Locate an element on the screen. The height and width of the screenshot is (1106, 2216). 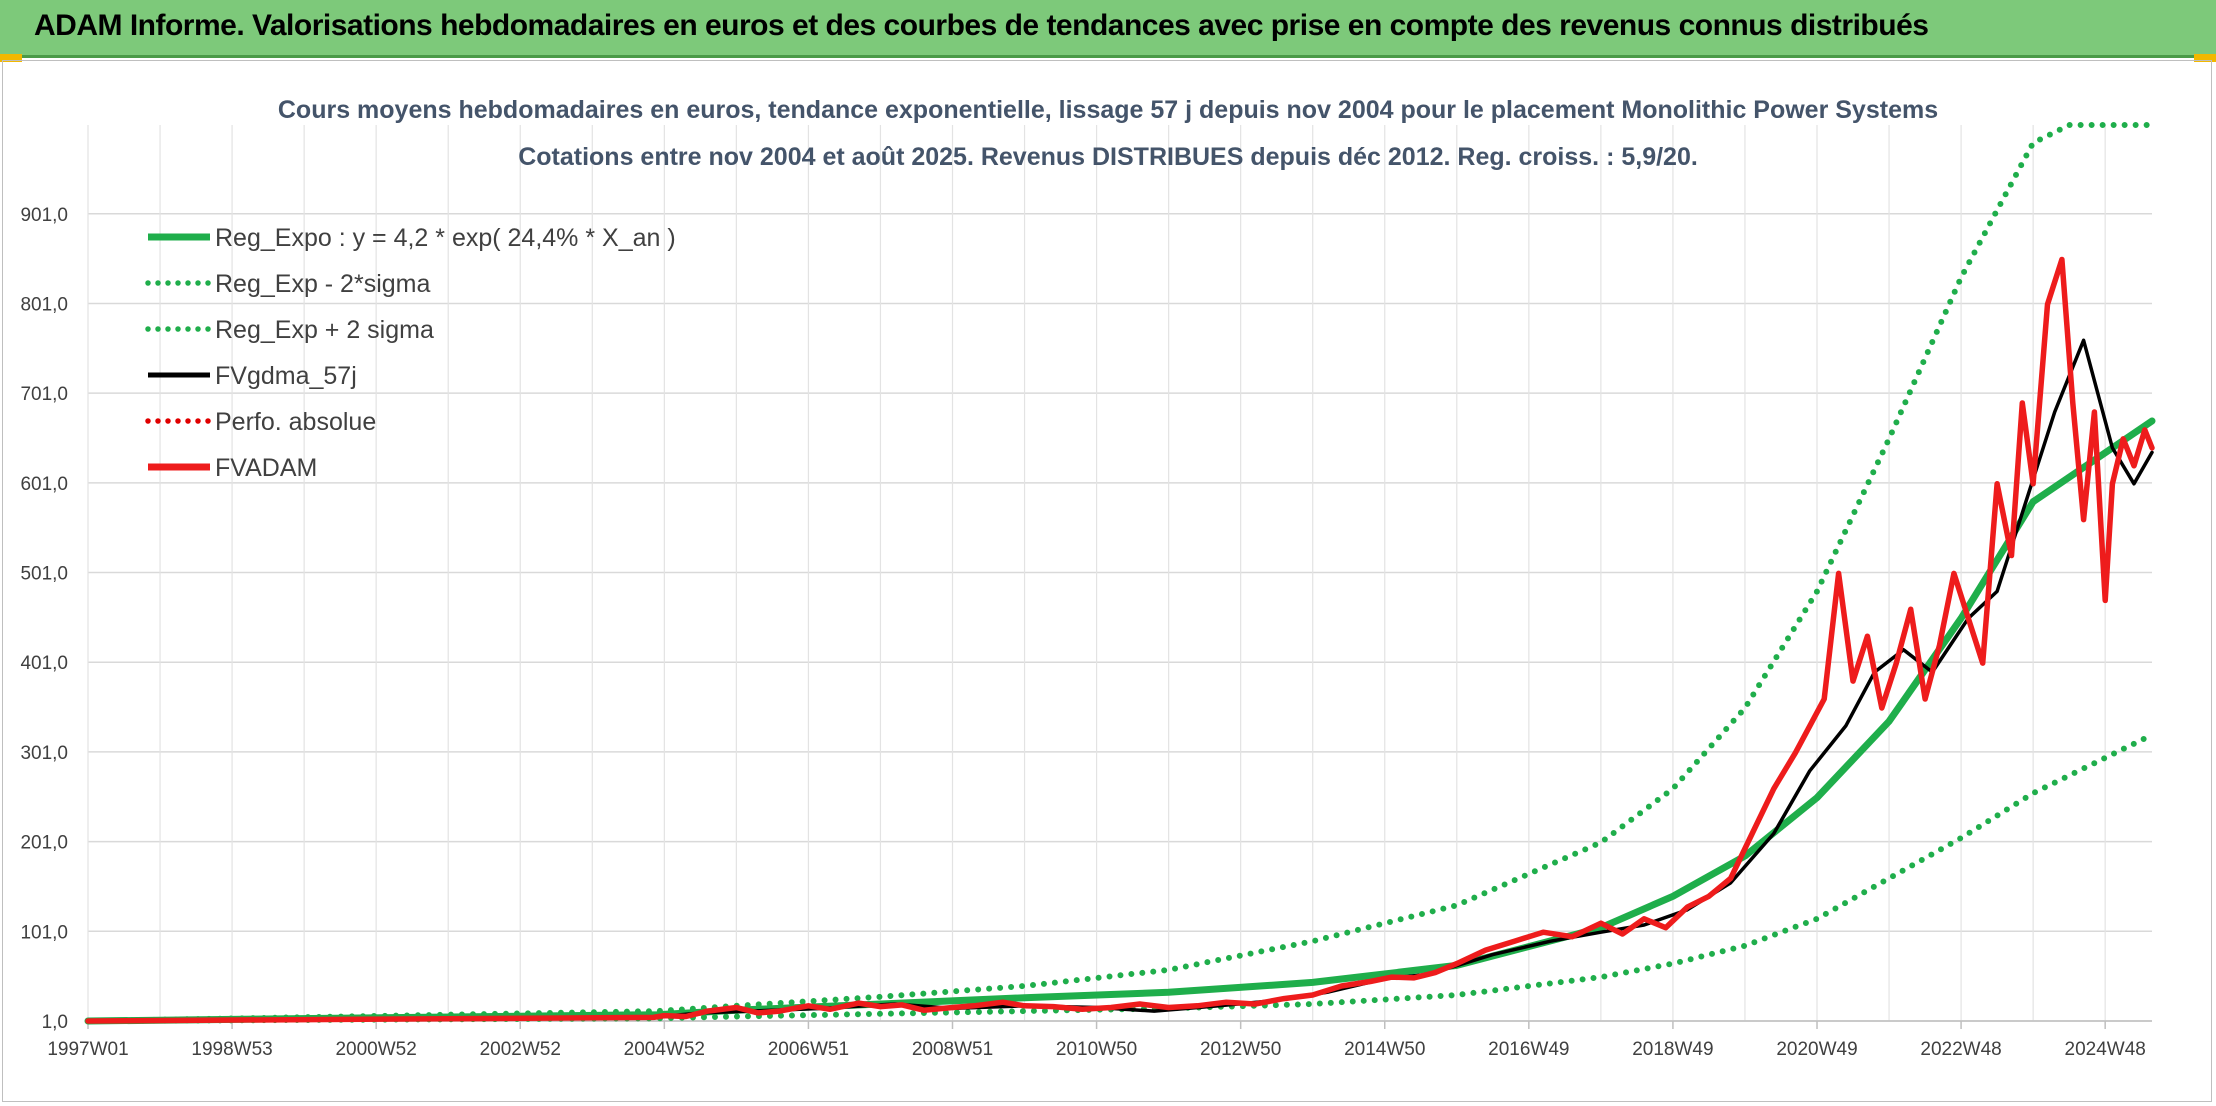
x-tick-label: 2000W52 is located at coordinates (375, 1049).